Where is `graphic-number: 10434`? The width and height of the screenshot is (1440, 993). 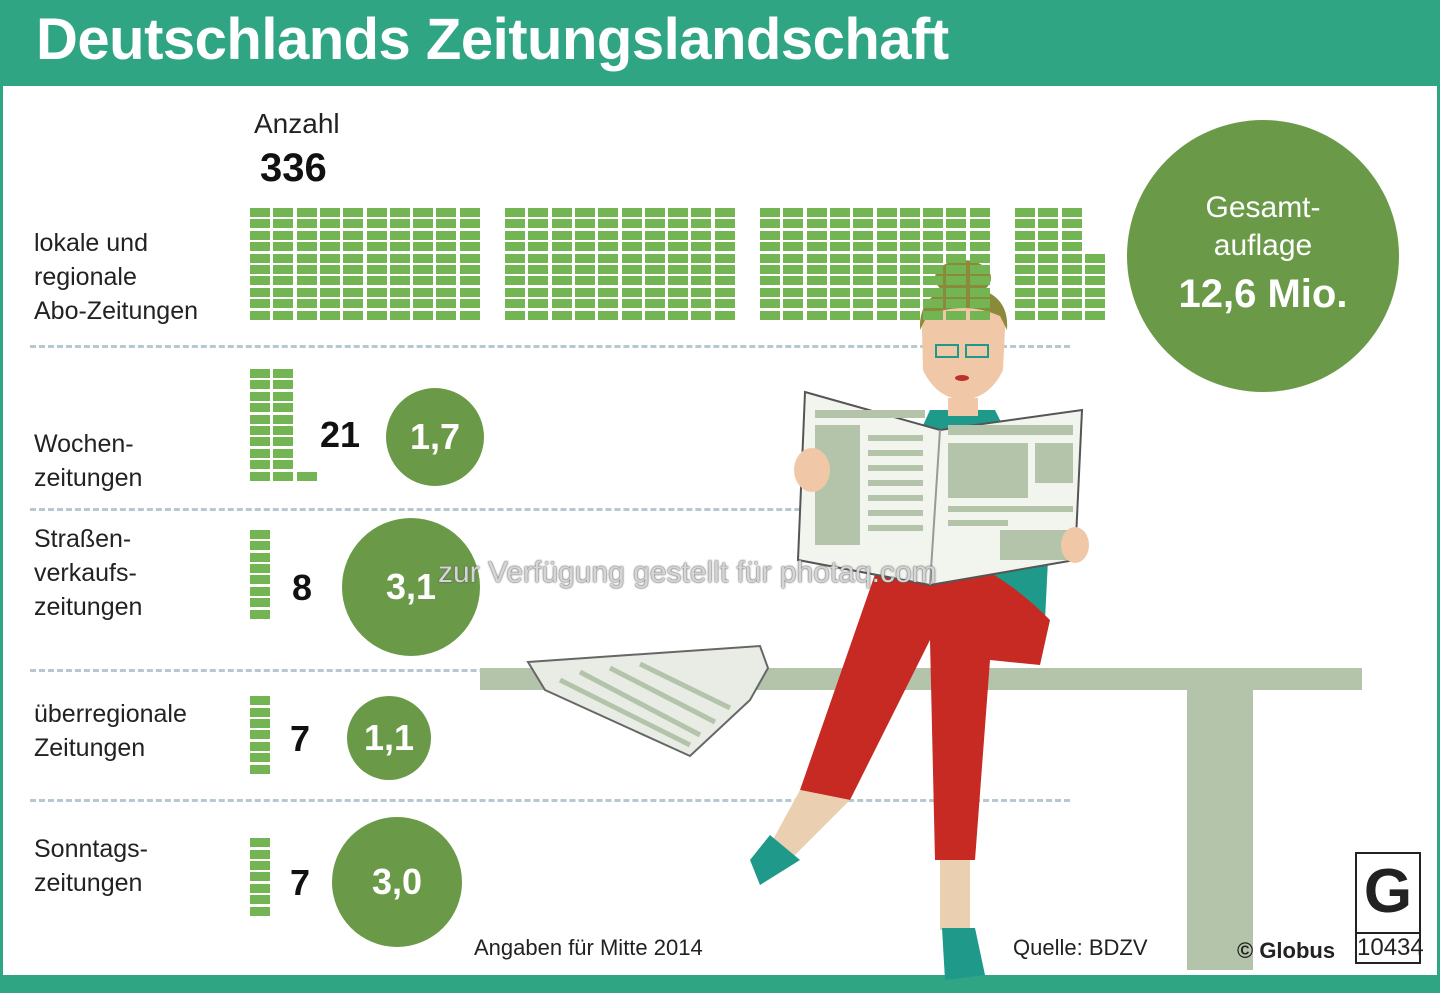
graphic-number: 10434 is located at coordinates (1390, 946).